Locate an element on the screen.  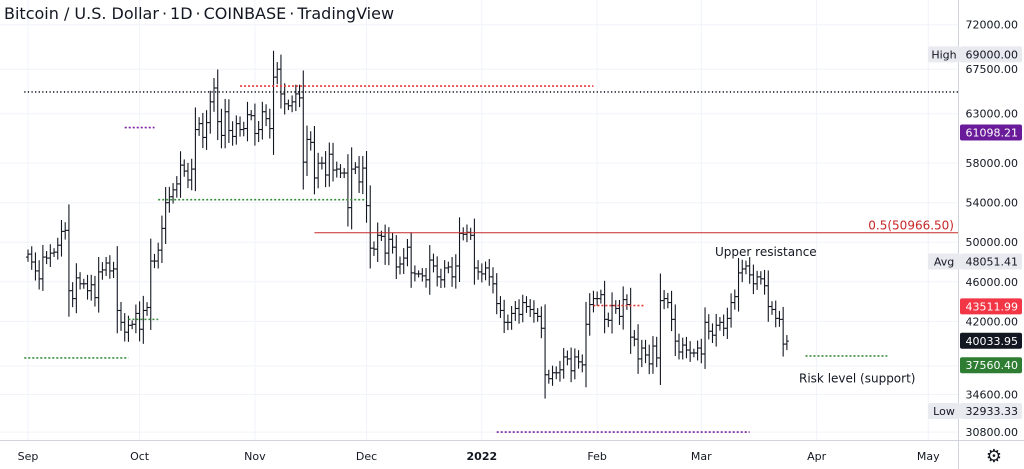
y-tick-label: 50000.00 is located at coordinates (992, 242).